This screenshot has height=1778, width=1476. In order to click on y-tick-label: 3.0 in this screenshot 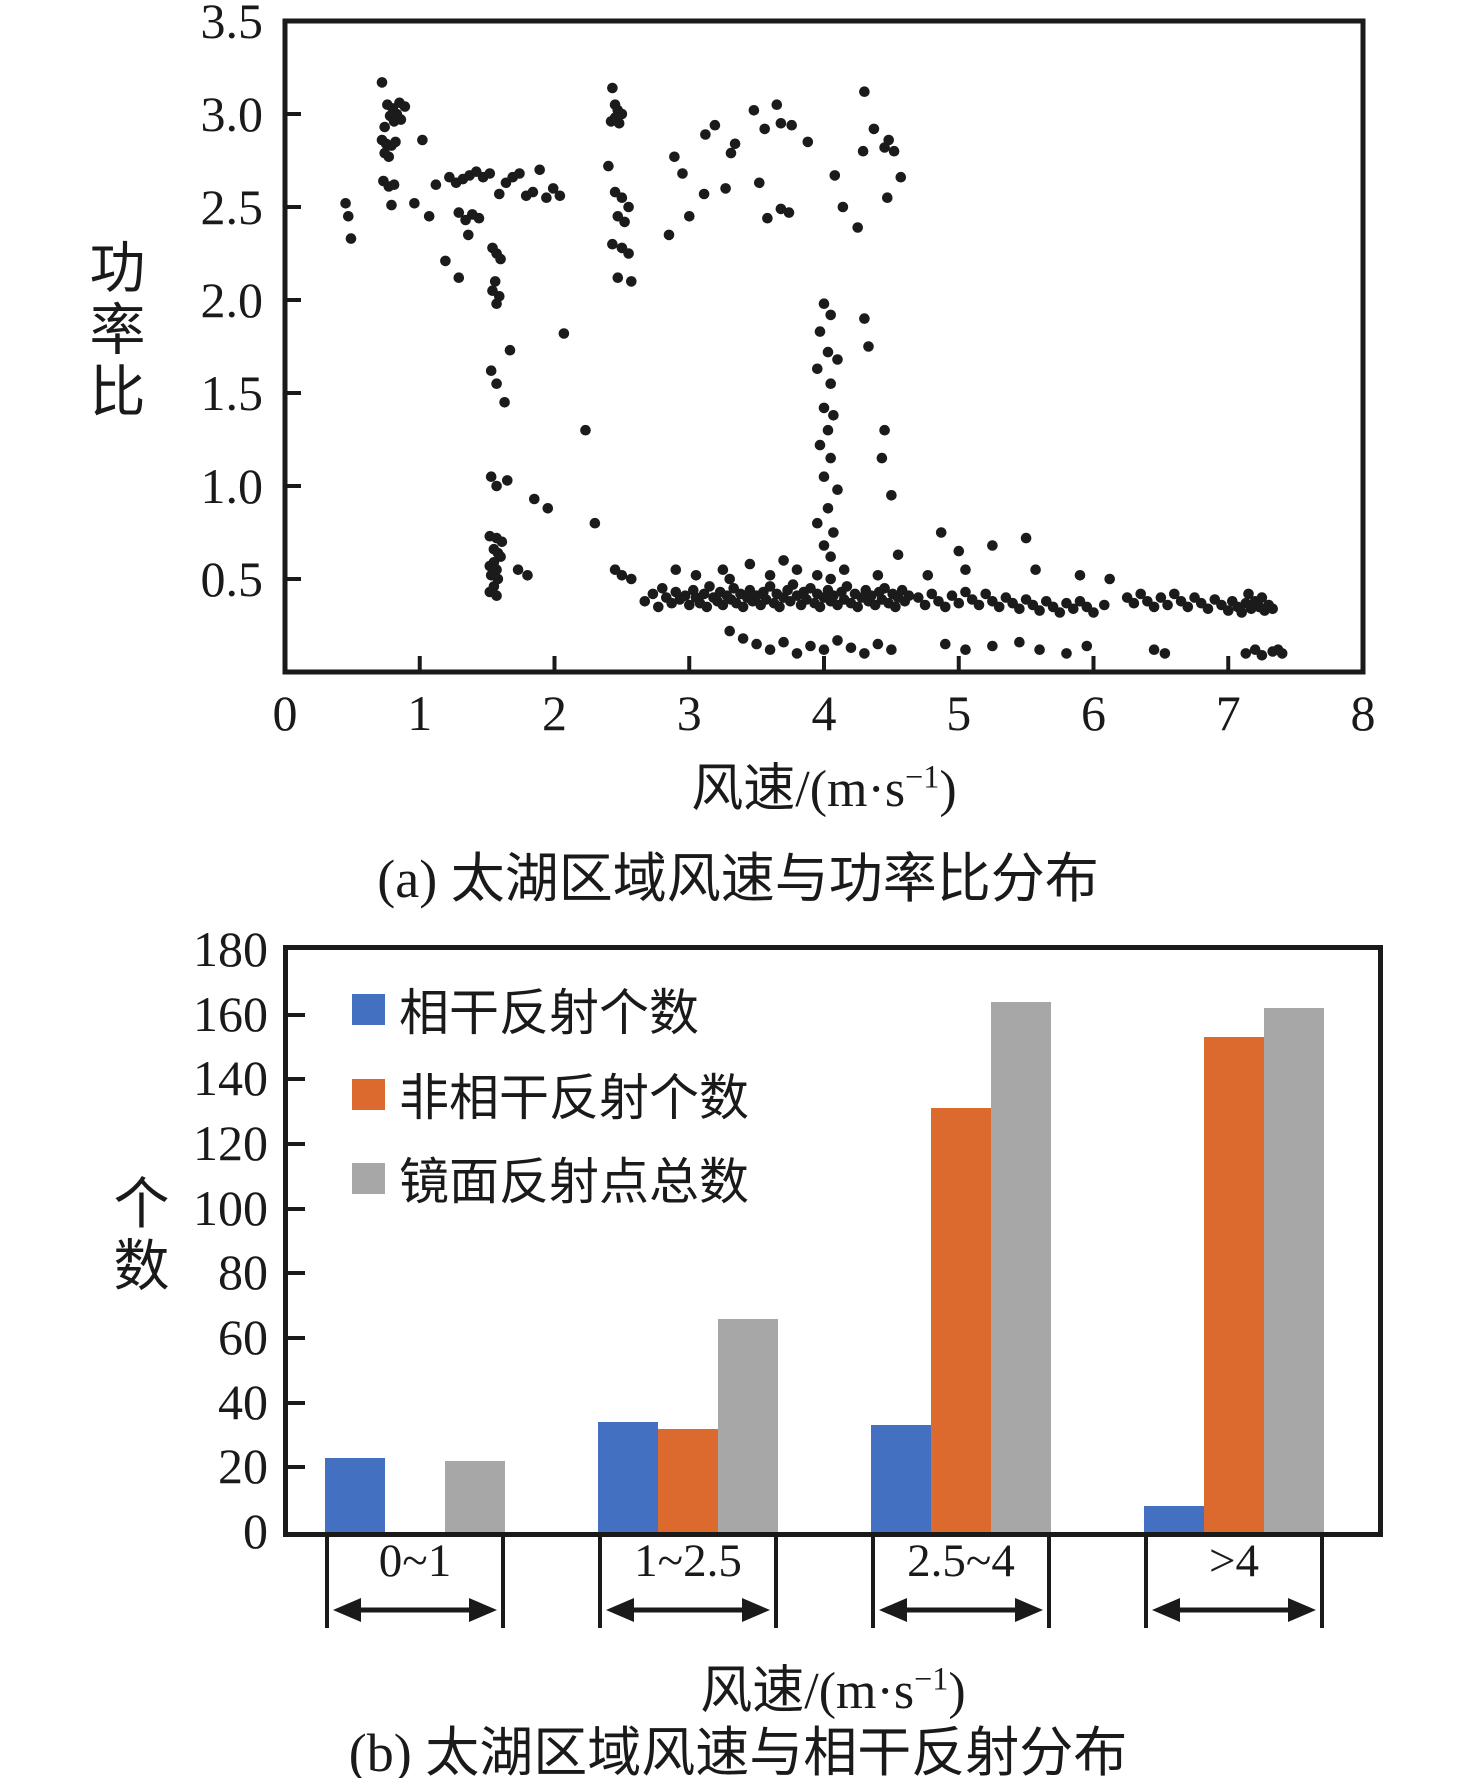, I will do `click(232, 114)`.